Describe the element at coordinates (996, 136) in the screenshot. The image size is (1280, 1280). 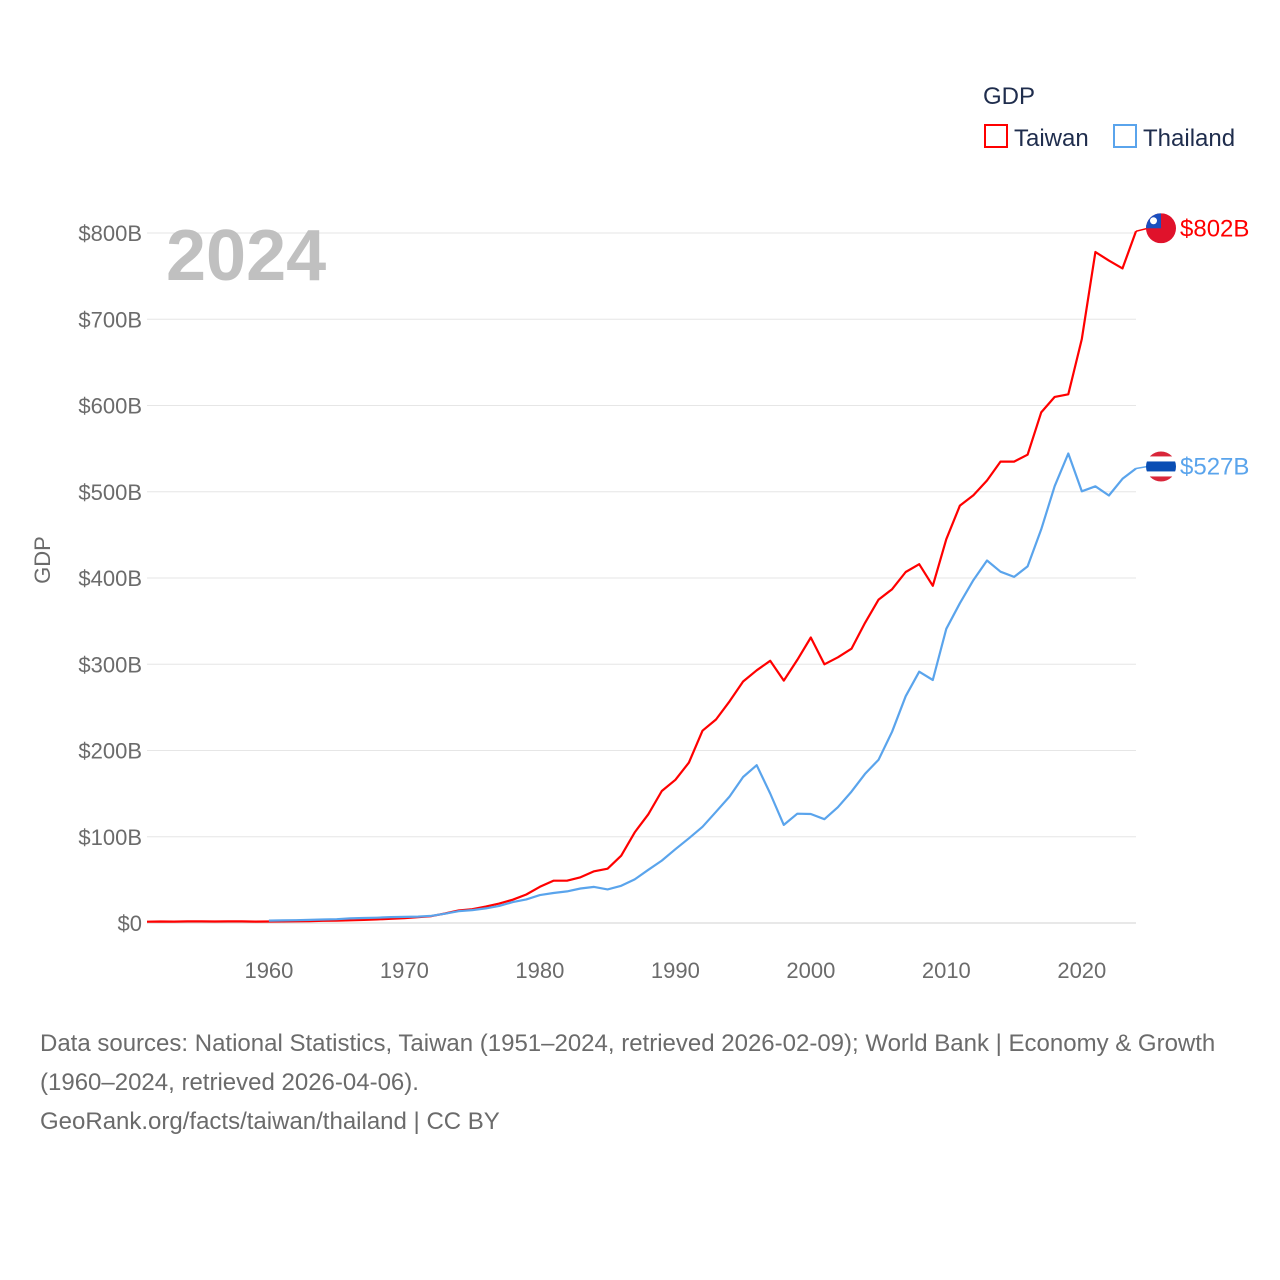
I see `legend-swatch-taiwan` at that location.